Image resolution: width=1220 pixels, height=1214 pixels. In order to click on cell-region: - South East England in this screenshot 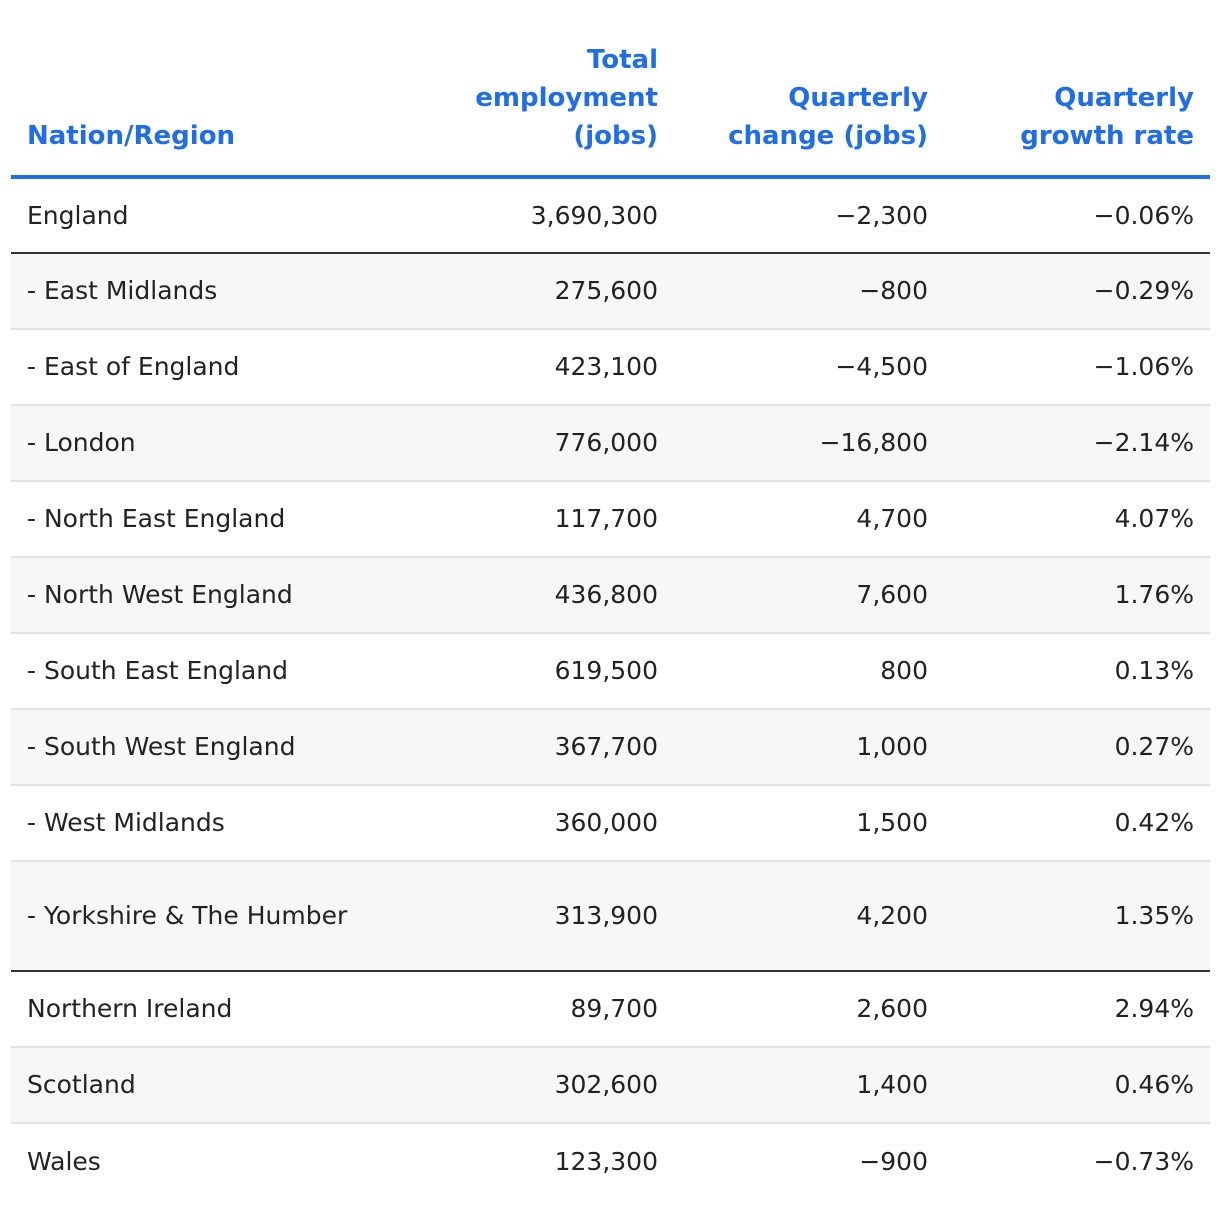, I will do `click(202, 671)`.